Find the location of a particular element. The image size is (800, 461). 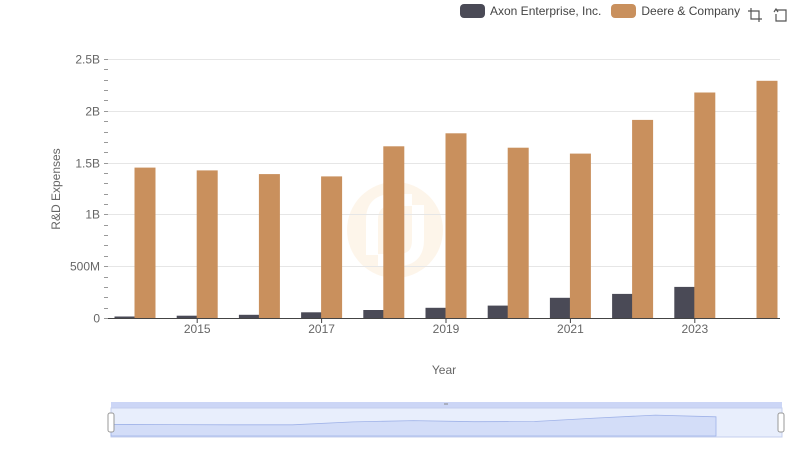

bar-deere-2020 is located at coordinates (518, 232).